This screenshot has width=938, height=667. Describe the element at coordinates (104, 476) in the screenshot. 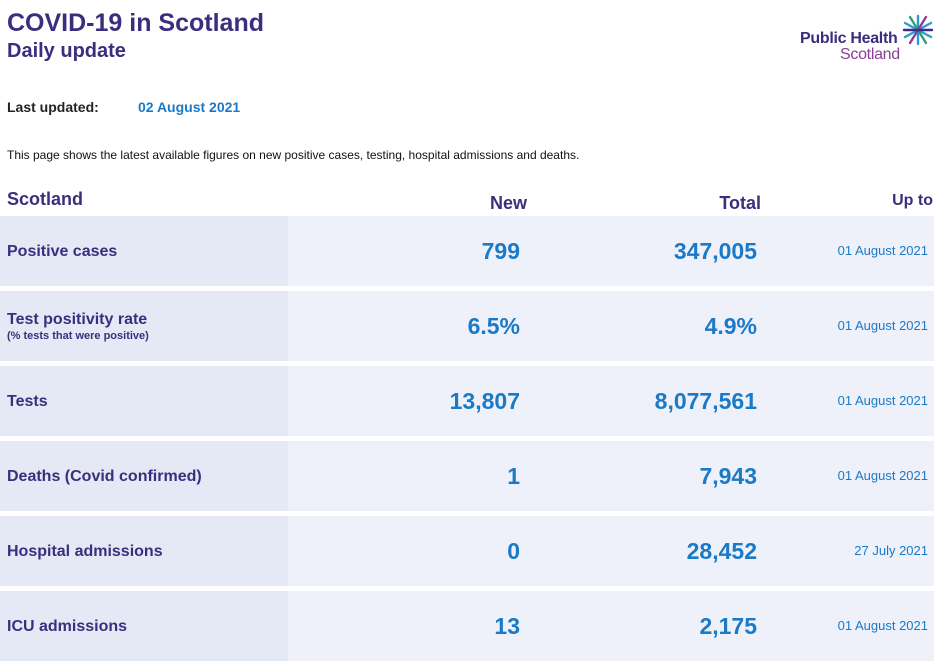

I see `row-label: Deaths (Covid confirmed)` at that location.